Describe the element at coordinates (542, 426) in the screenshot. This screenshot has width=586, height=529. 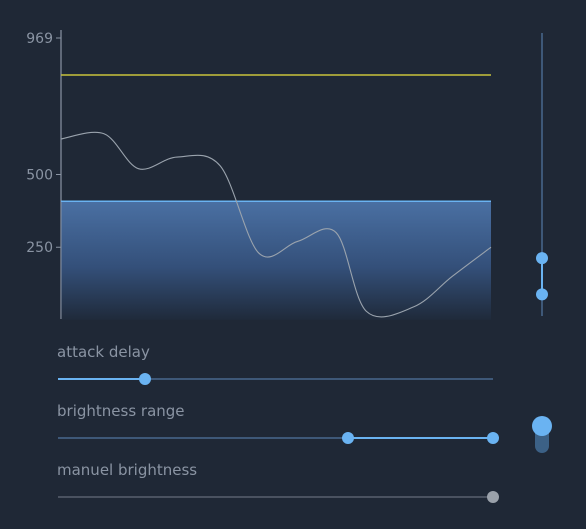
I see `auto-brightness-toggle-knob` at that location.